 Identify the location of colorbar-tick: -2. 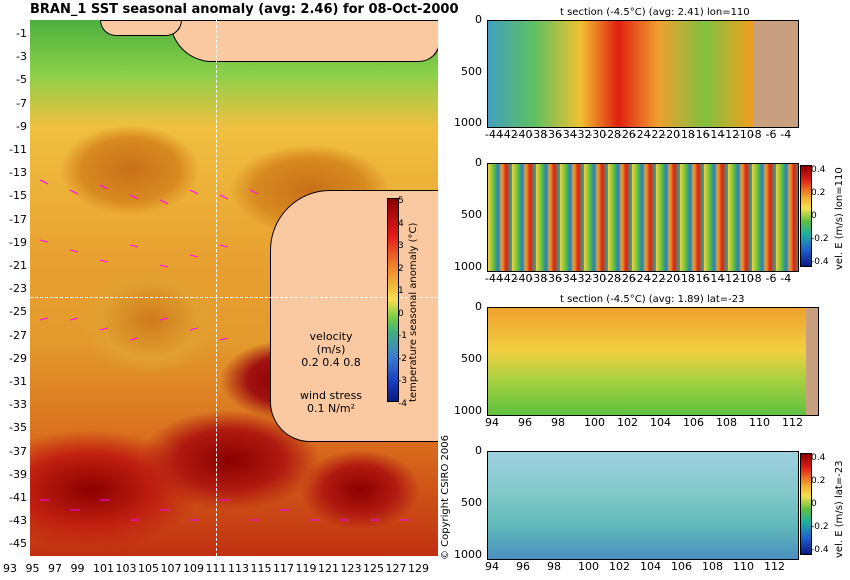
(402, 358).